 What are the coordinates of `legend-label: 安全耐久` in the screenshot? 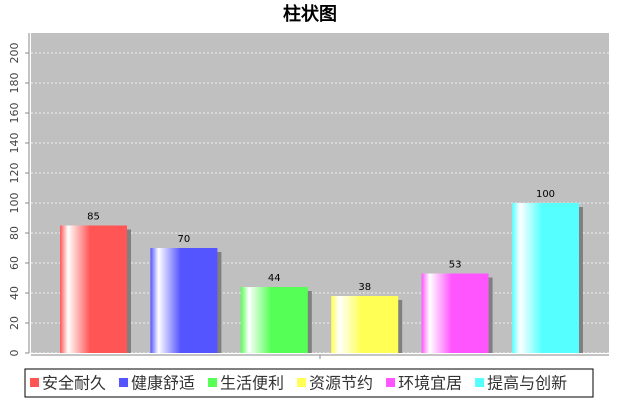 It's located at (74, 383).